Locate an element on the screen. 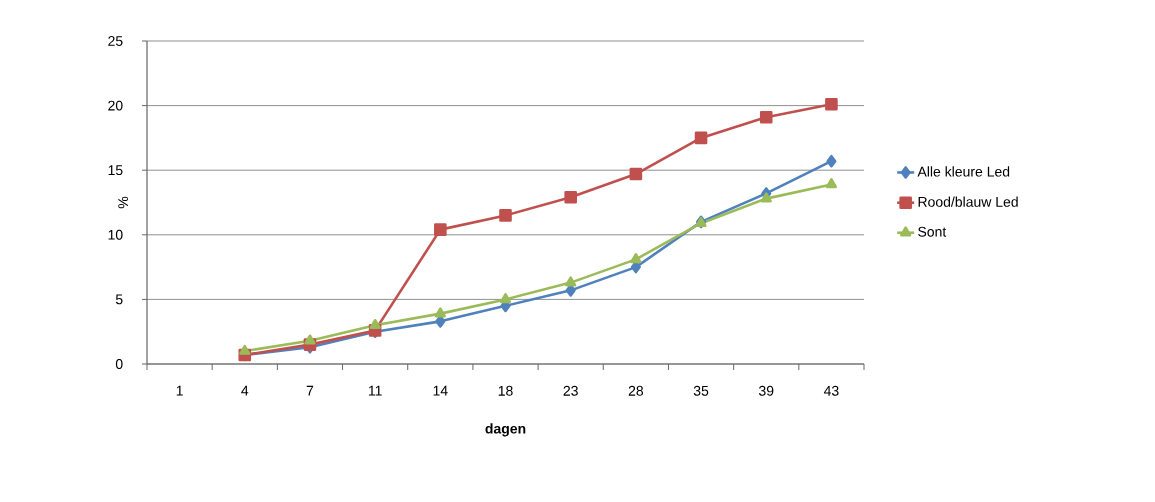 The height and width of the screenshot is (502, 1155). x-tick-label: 28 is located at coordinates (636, 390).